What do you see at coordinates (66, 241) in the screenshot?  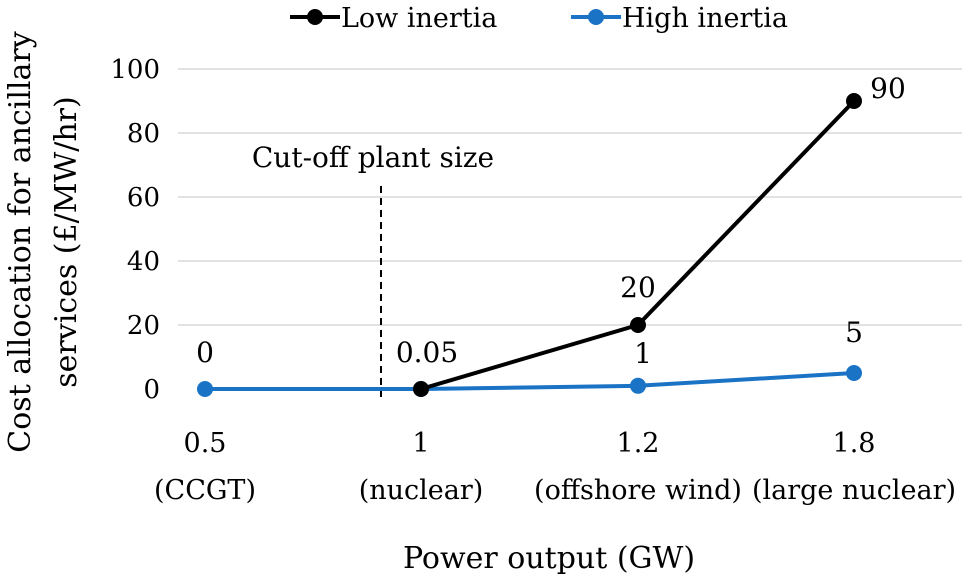 I see `y-axis-label-line2: services (£/MW/hr)` at bounding box center [66, 241].